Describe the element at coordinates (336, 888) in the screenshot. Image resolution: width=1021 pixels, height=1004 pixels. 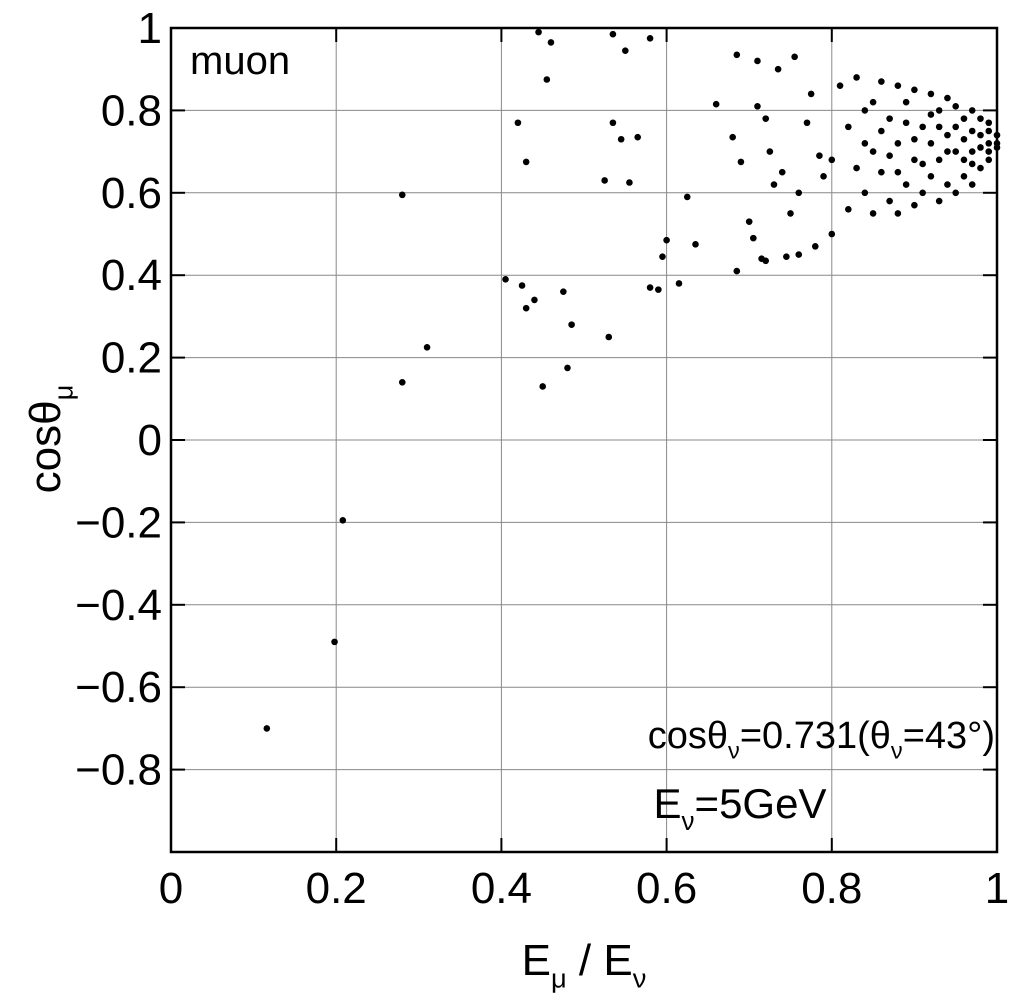
I see `x-tick-label: 0.2` at that location.